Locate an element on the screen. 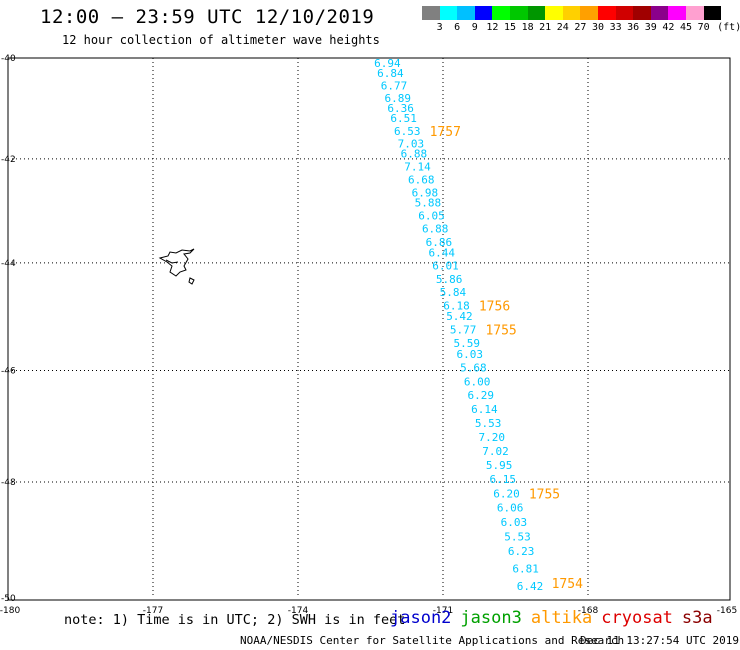 This screenshot has width=740, height=650. color-scale-labels: 3 6 9 12 15 18 21 24 27 30 33 36 39 42 45 70 (ft) is located at coordinates (581, 28).